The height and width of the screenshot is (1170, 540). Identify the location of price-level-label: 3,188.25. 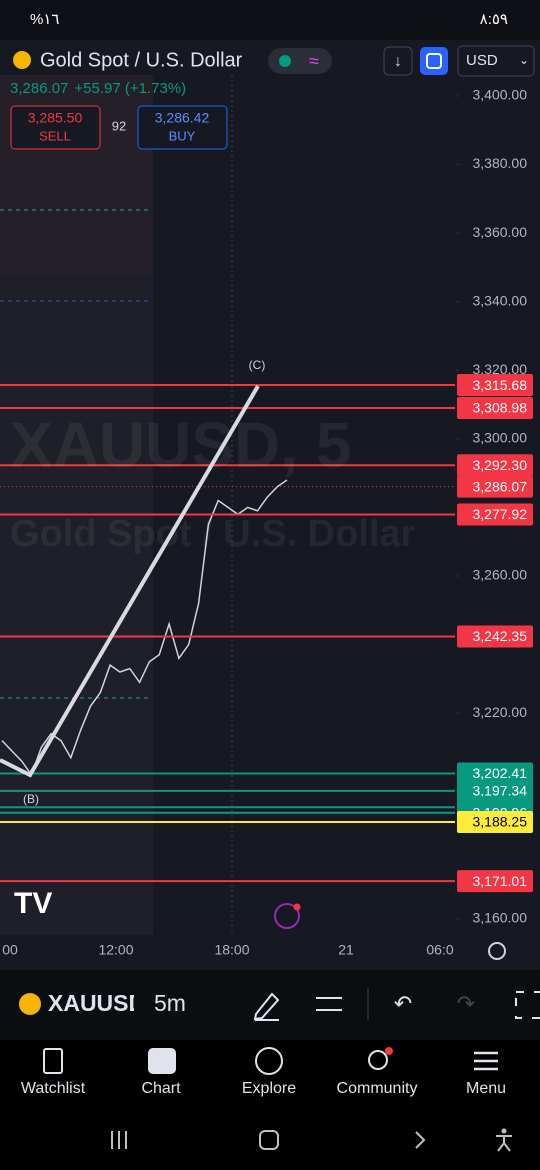
(500, 822).